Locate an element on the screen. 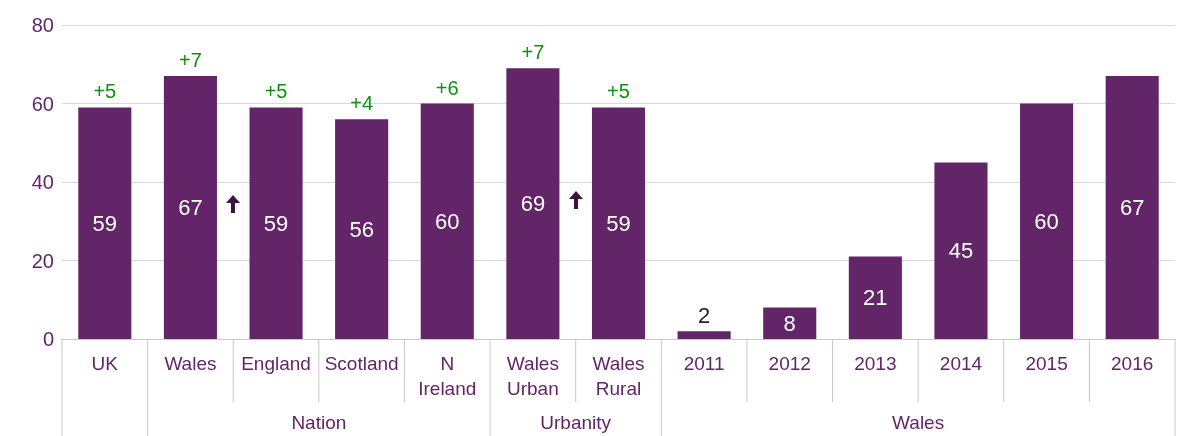 This screenshot has height=436, width=1177. annotation: +6 is located at coordinates (447, 87).